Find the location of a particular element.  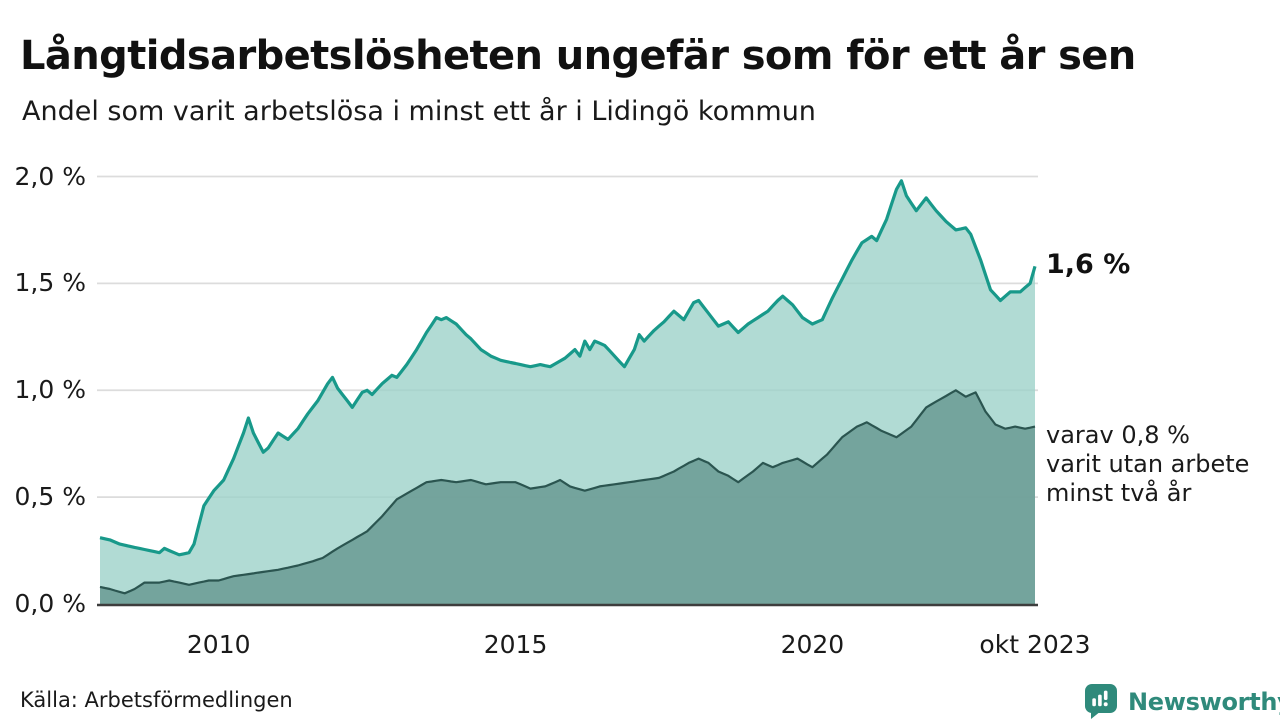

y-tick-label-1: 1,0 % is located at coordinates (50, 390).